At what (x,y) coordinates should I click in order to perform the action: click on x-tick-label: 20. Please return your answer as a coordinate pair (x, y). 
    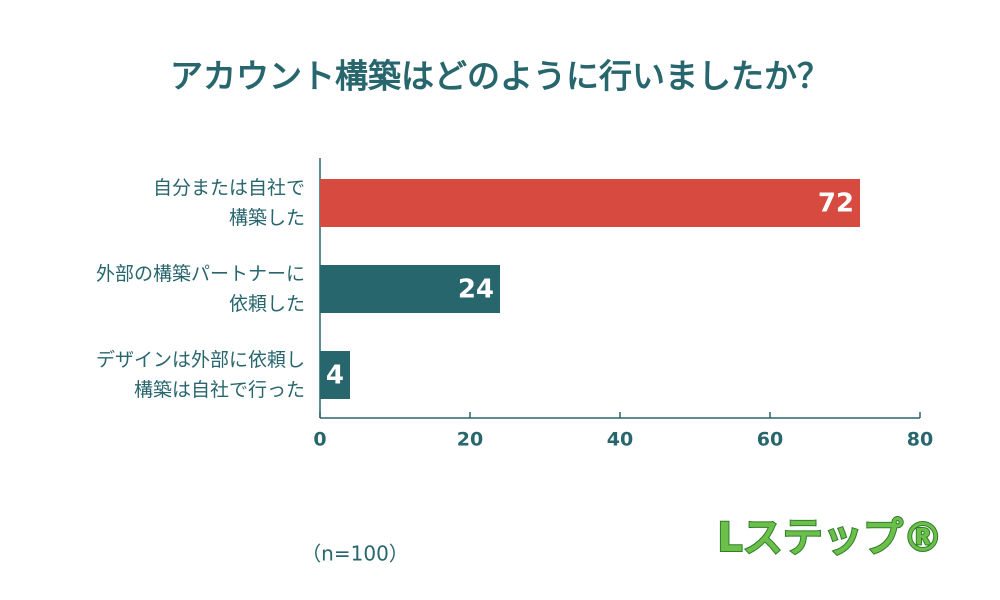
    Looking at the image, I should click on (470, 440).